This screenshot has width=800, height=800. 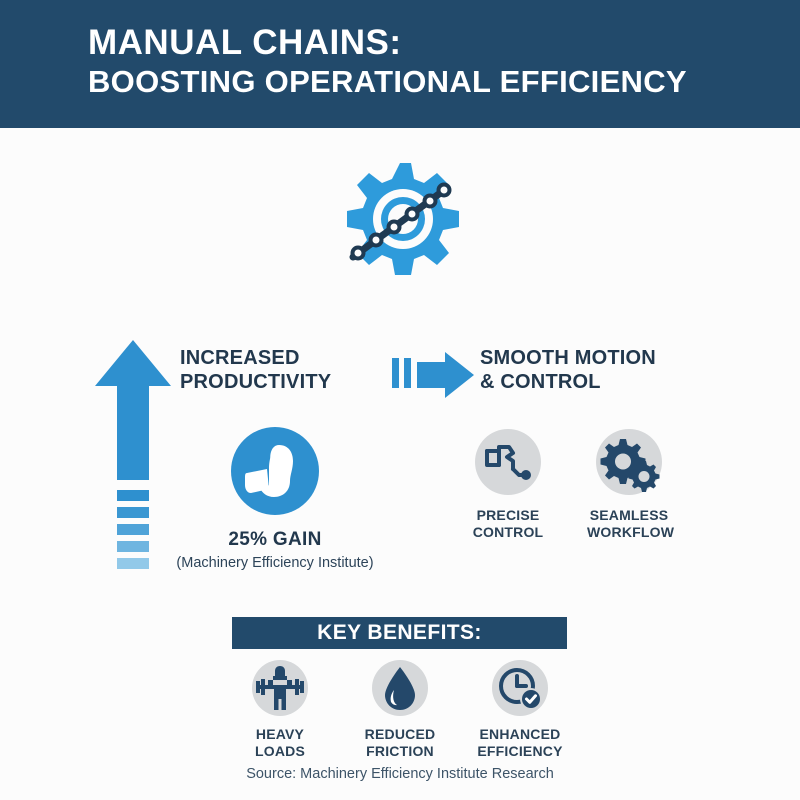 I want to click on sub-item-precise-control: PRECISE CONTROL, so click(x=508, y=485).